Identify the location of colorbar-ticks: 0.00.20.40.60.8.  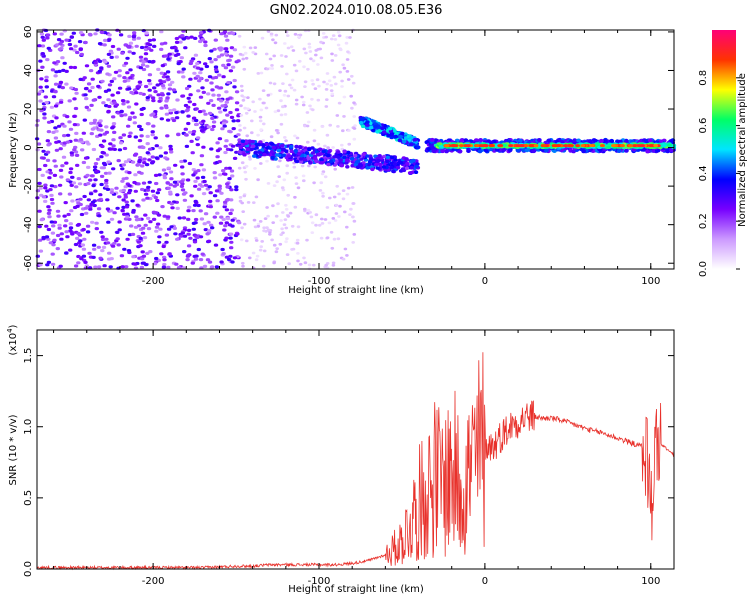
(719, 173).